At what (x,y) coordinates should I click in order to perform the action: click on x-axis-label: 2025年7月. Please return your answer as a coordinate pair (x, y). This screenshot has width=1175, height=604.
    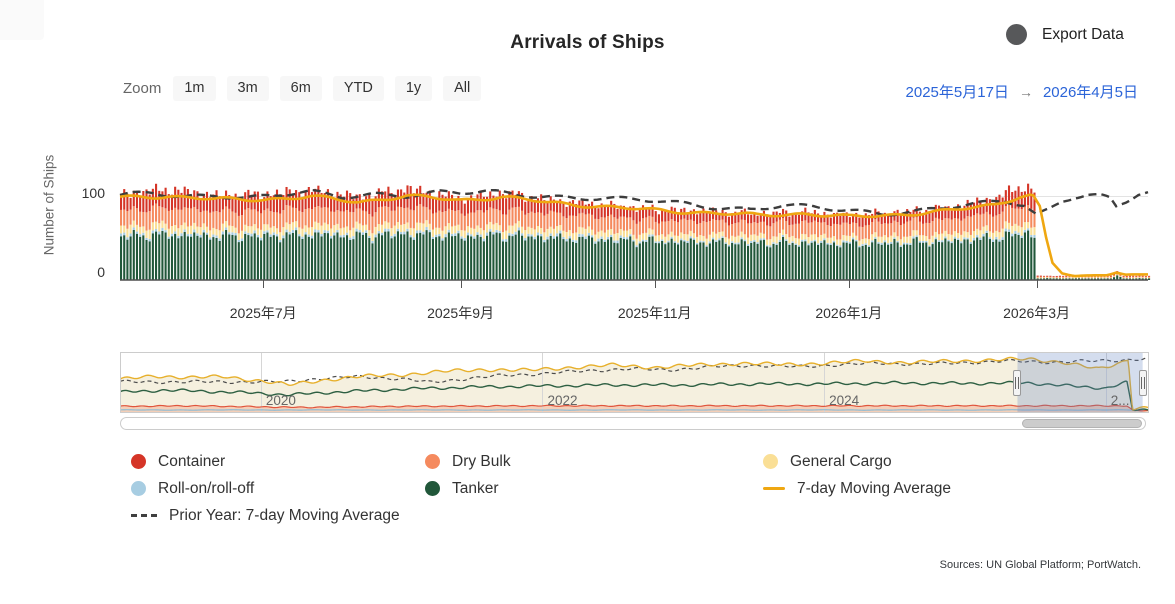
    Looking at the image, I should click on (263, 313).